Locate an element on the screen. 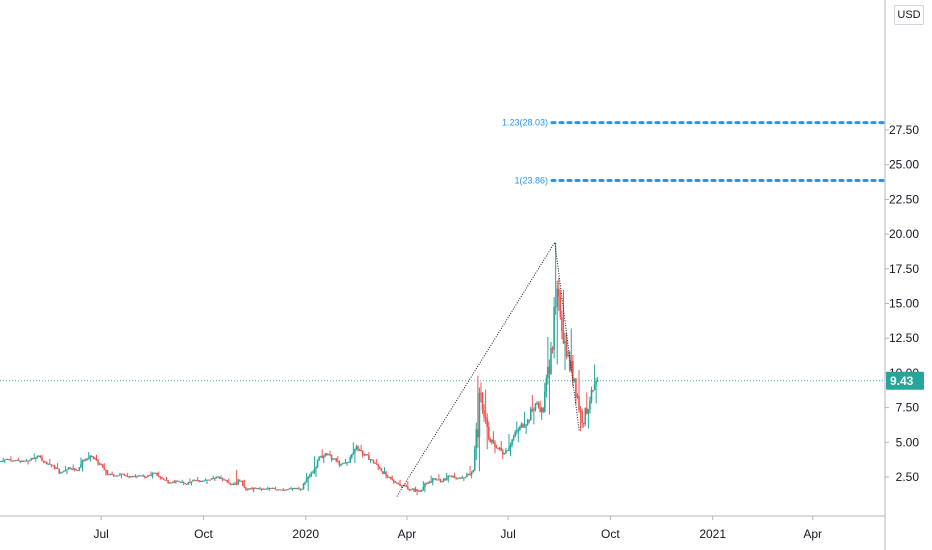 The image size is (932, 550). y-tick-label: 20.00 is located at coordinates (904, 234).